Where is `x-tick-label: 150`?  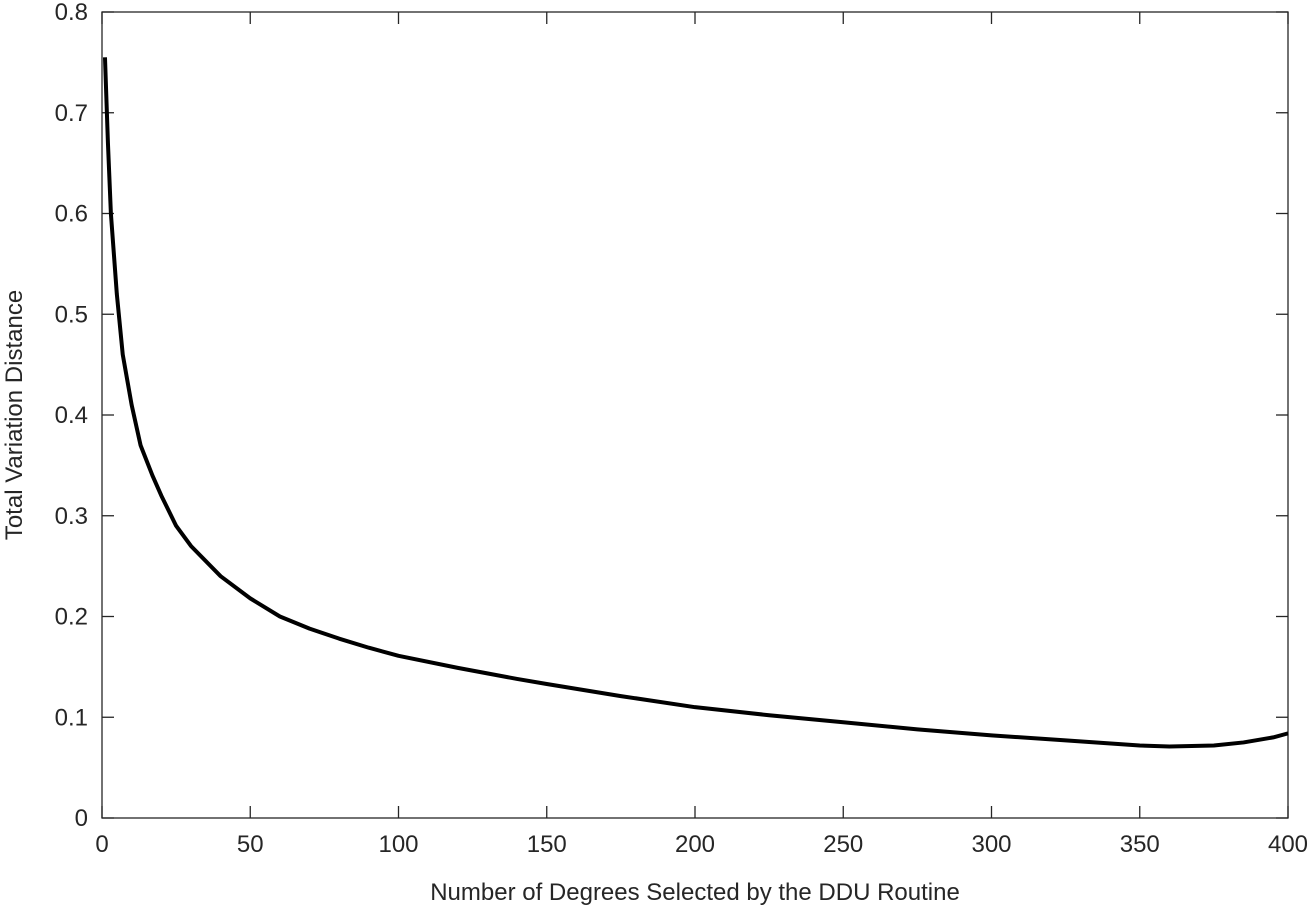 x-tick-label: 150 is located at coordinates (547, 844).